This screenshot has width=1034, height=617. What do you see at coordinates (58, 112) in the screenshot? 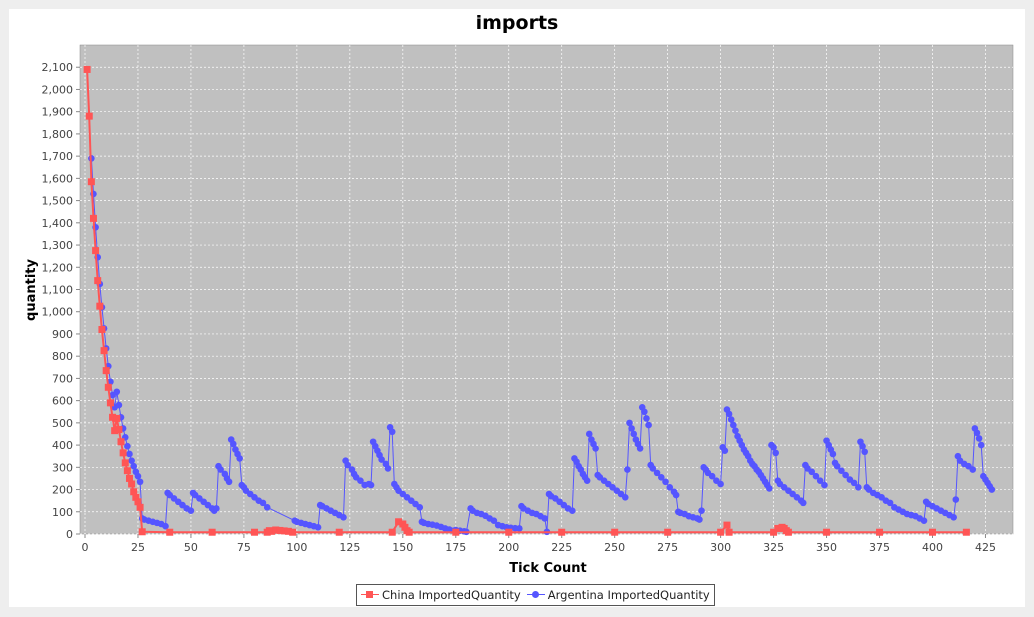
I see `y-tick-label: 1,900` at bounding box center [58, 112].